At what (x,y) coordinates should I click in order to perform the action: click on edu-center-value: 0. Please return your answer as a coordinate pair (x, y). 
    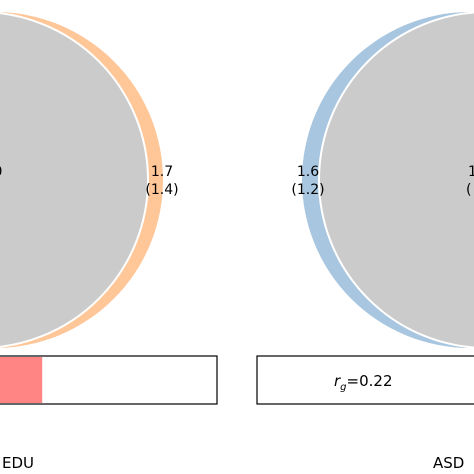
    Looking at the image, I should click on (1, 172).